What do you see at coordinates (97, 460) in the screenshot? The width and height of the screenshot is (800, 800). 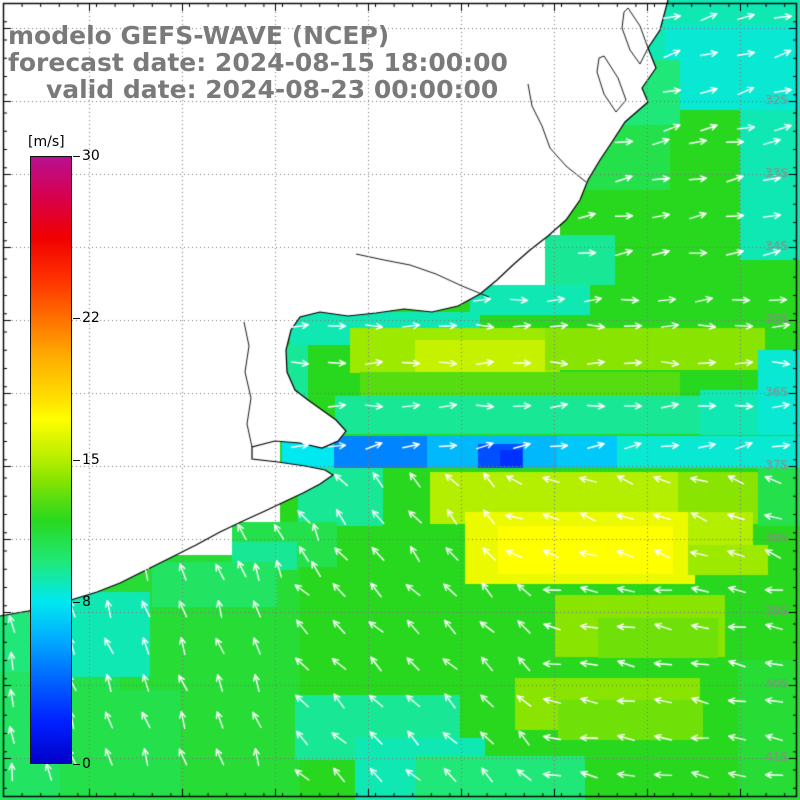 I see `colorbar-tick-15: 15` at bounding box center [97, 460].